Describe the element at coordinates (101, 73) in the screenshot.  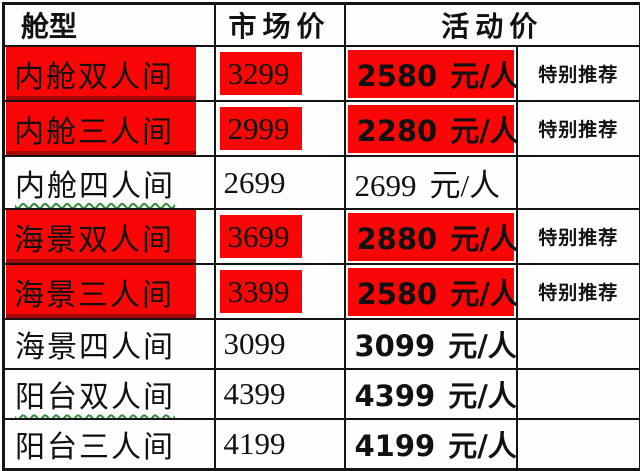
I see `cabin-label: 内舱双人间` at that location.